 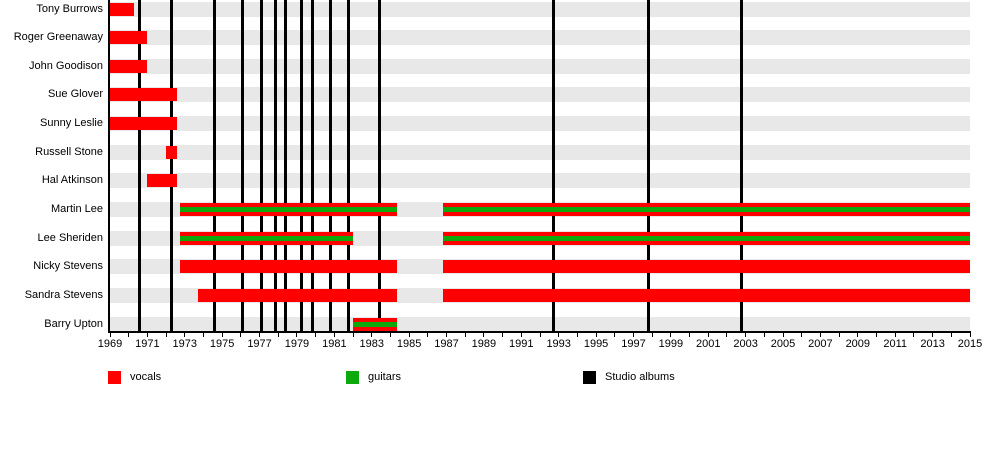 I want to click on x-axis-year-label: 1969, so click(x=110, y=344).